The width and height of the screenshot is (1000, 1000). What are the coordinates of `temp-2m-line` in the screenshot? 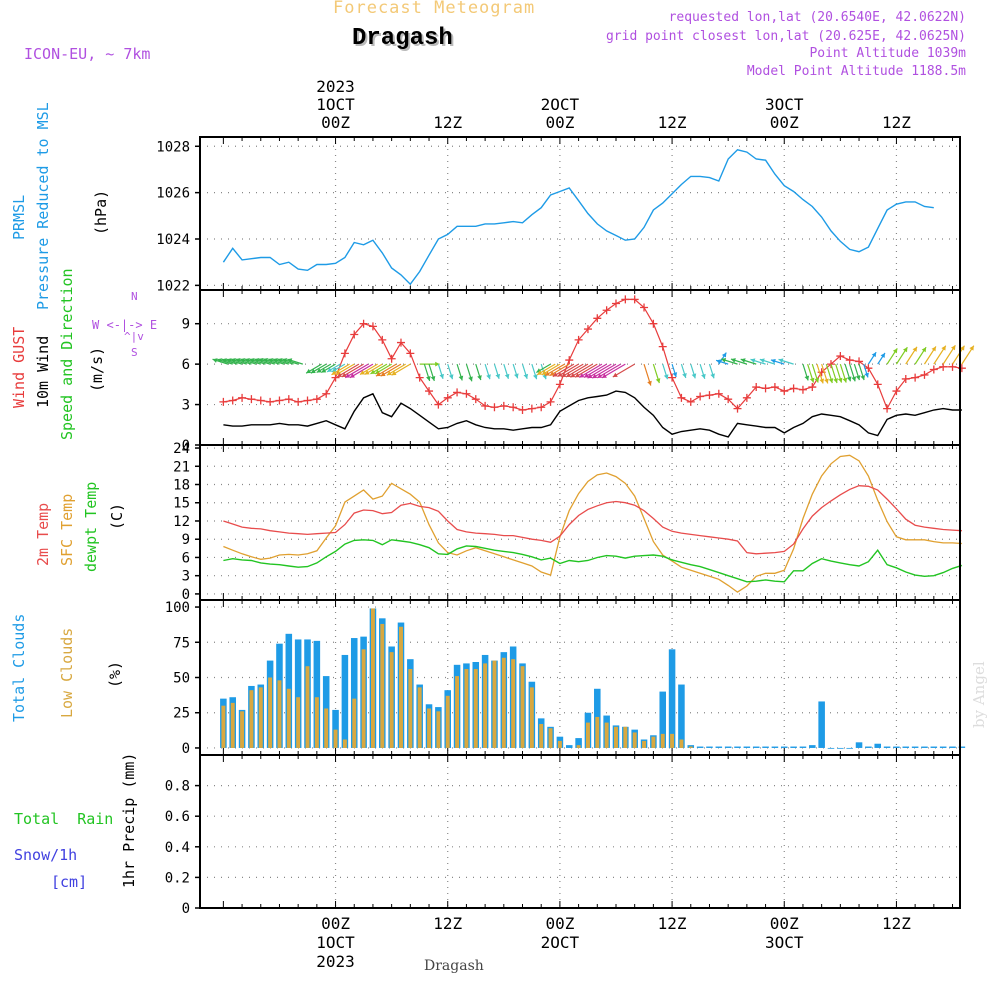 It's located at (592, 520).